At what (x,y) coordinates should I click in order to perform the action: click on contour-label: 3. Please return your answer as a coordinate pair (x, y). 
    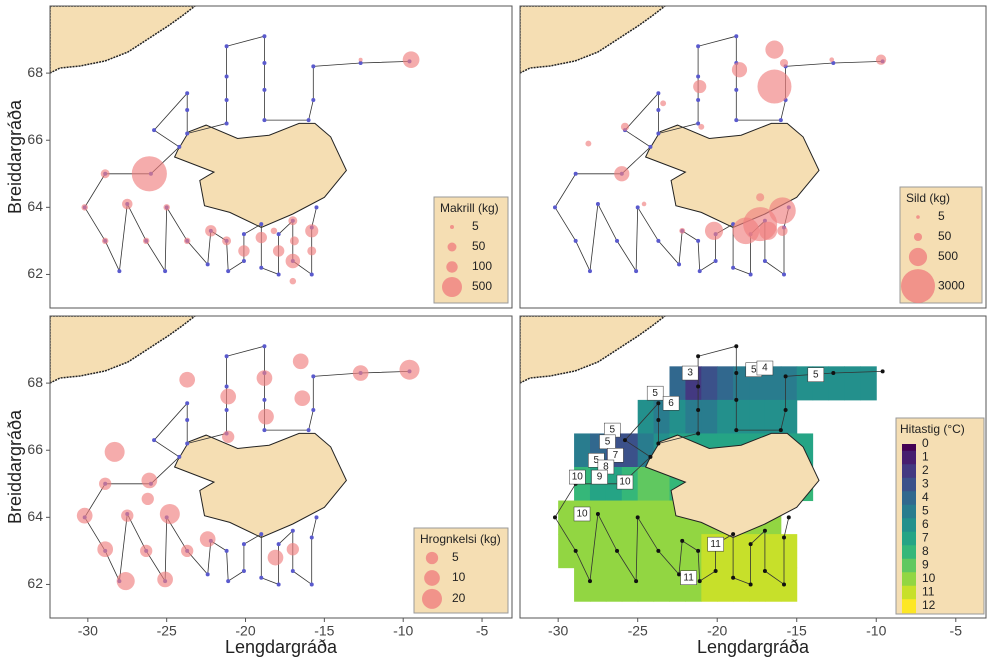
    Looking at the image, I should click on (690, 373).